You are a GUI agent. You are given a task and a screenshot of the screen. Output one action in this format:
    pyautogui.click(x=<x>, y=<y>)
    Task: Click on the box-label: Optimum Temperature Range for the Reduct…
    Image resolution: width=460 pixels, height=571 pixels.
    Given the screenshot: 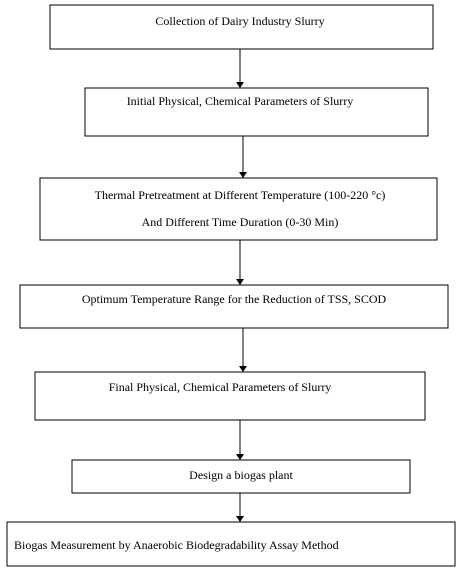 What is the action you would take?
    pyautogui.click(x=234, y=299)
    